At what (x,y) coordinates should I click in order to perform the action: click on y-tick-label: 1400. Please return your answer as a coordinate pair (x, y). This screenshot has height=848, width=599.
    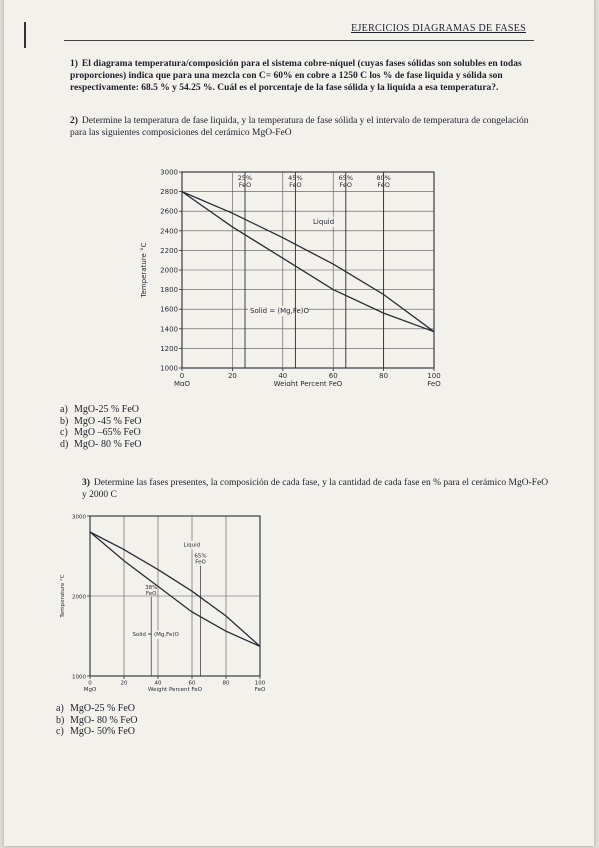
    Looking at the image, I should click on (169, 329).